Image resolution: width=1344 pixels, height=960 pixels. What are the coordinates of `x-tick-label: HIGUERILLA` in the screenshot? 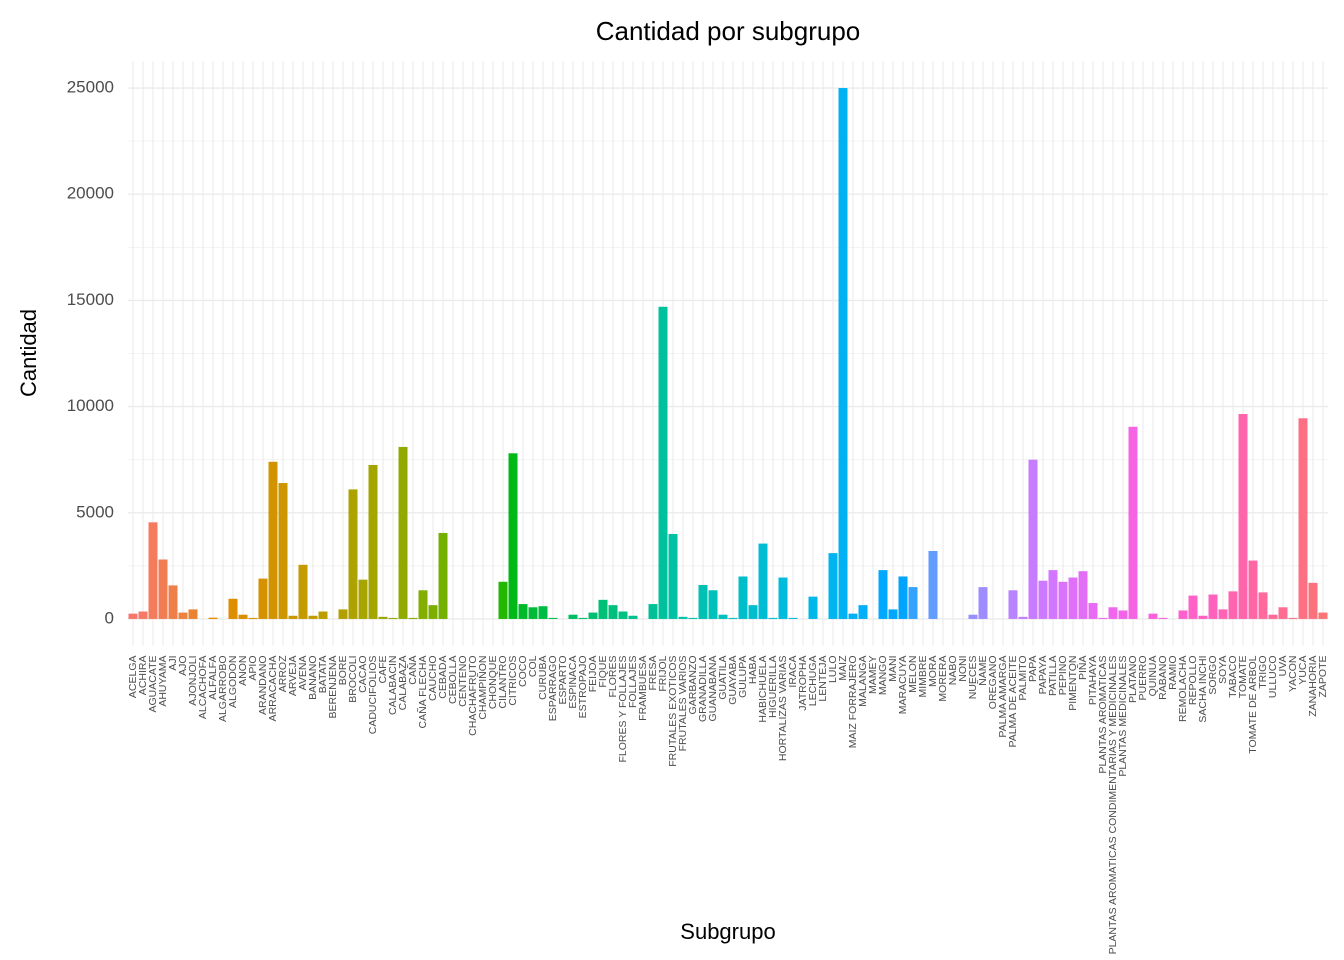 It's located at (773, 687).